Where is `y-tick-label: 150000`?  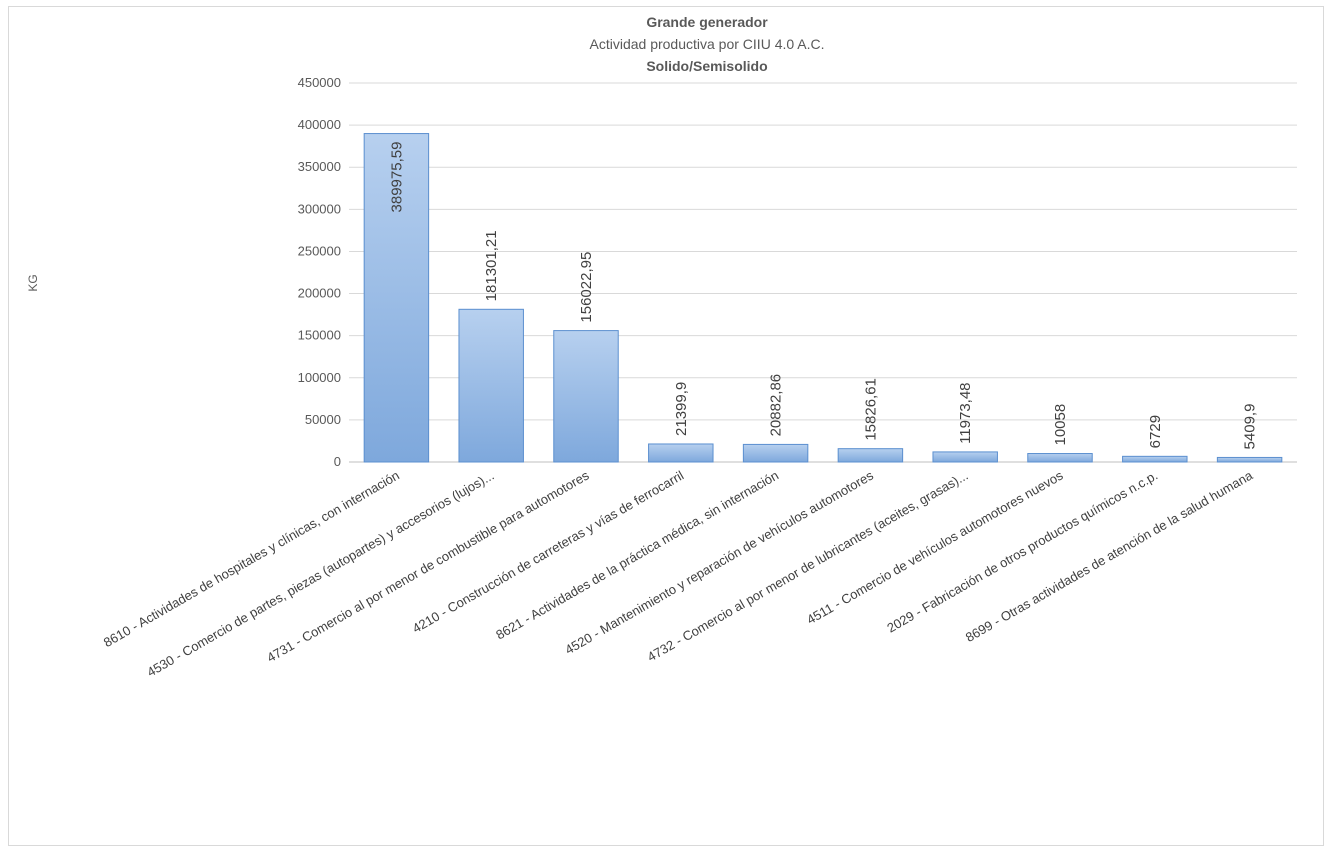
y-tick-label: 150000 is located at coordinates (319, 335).